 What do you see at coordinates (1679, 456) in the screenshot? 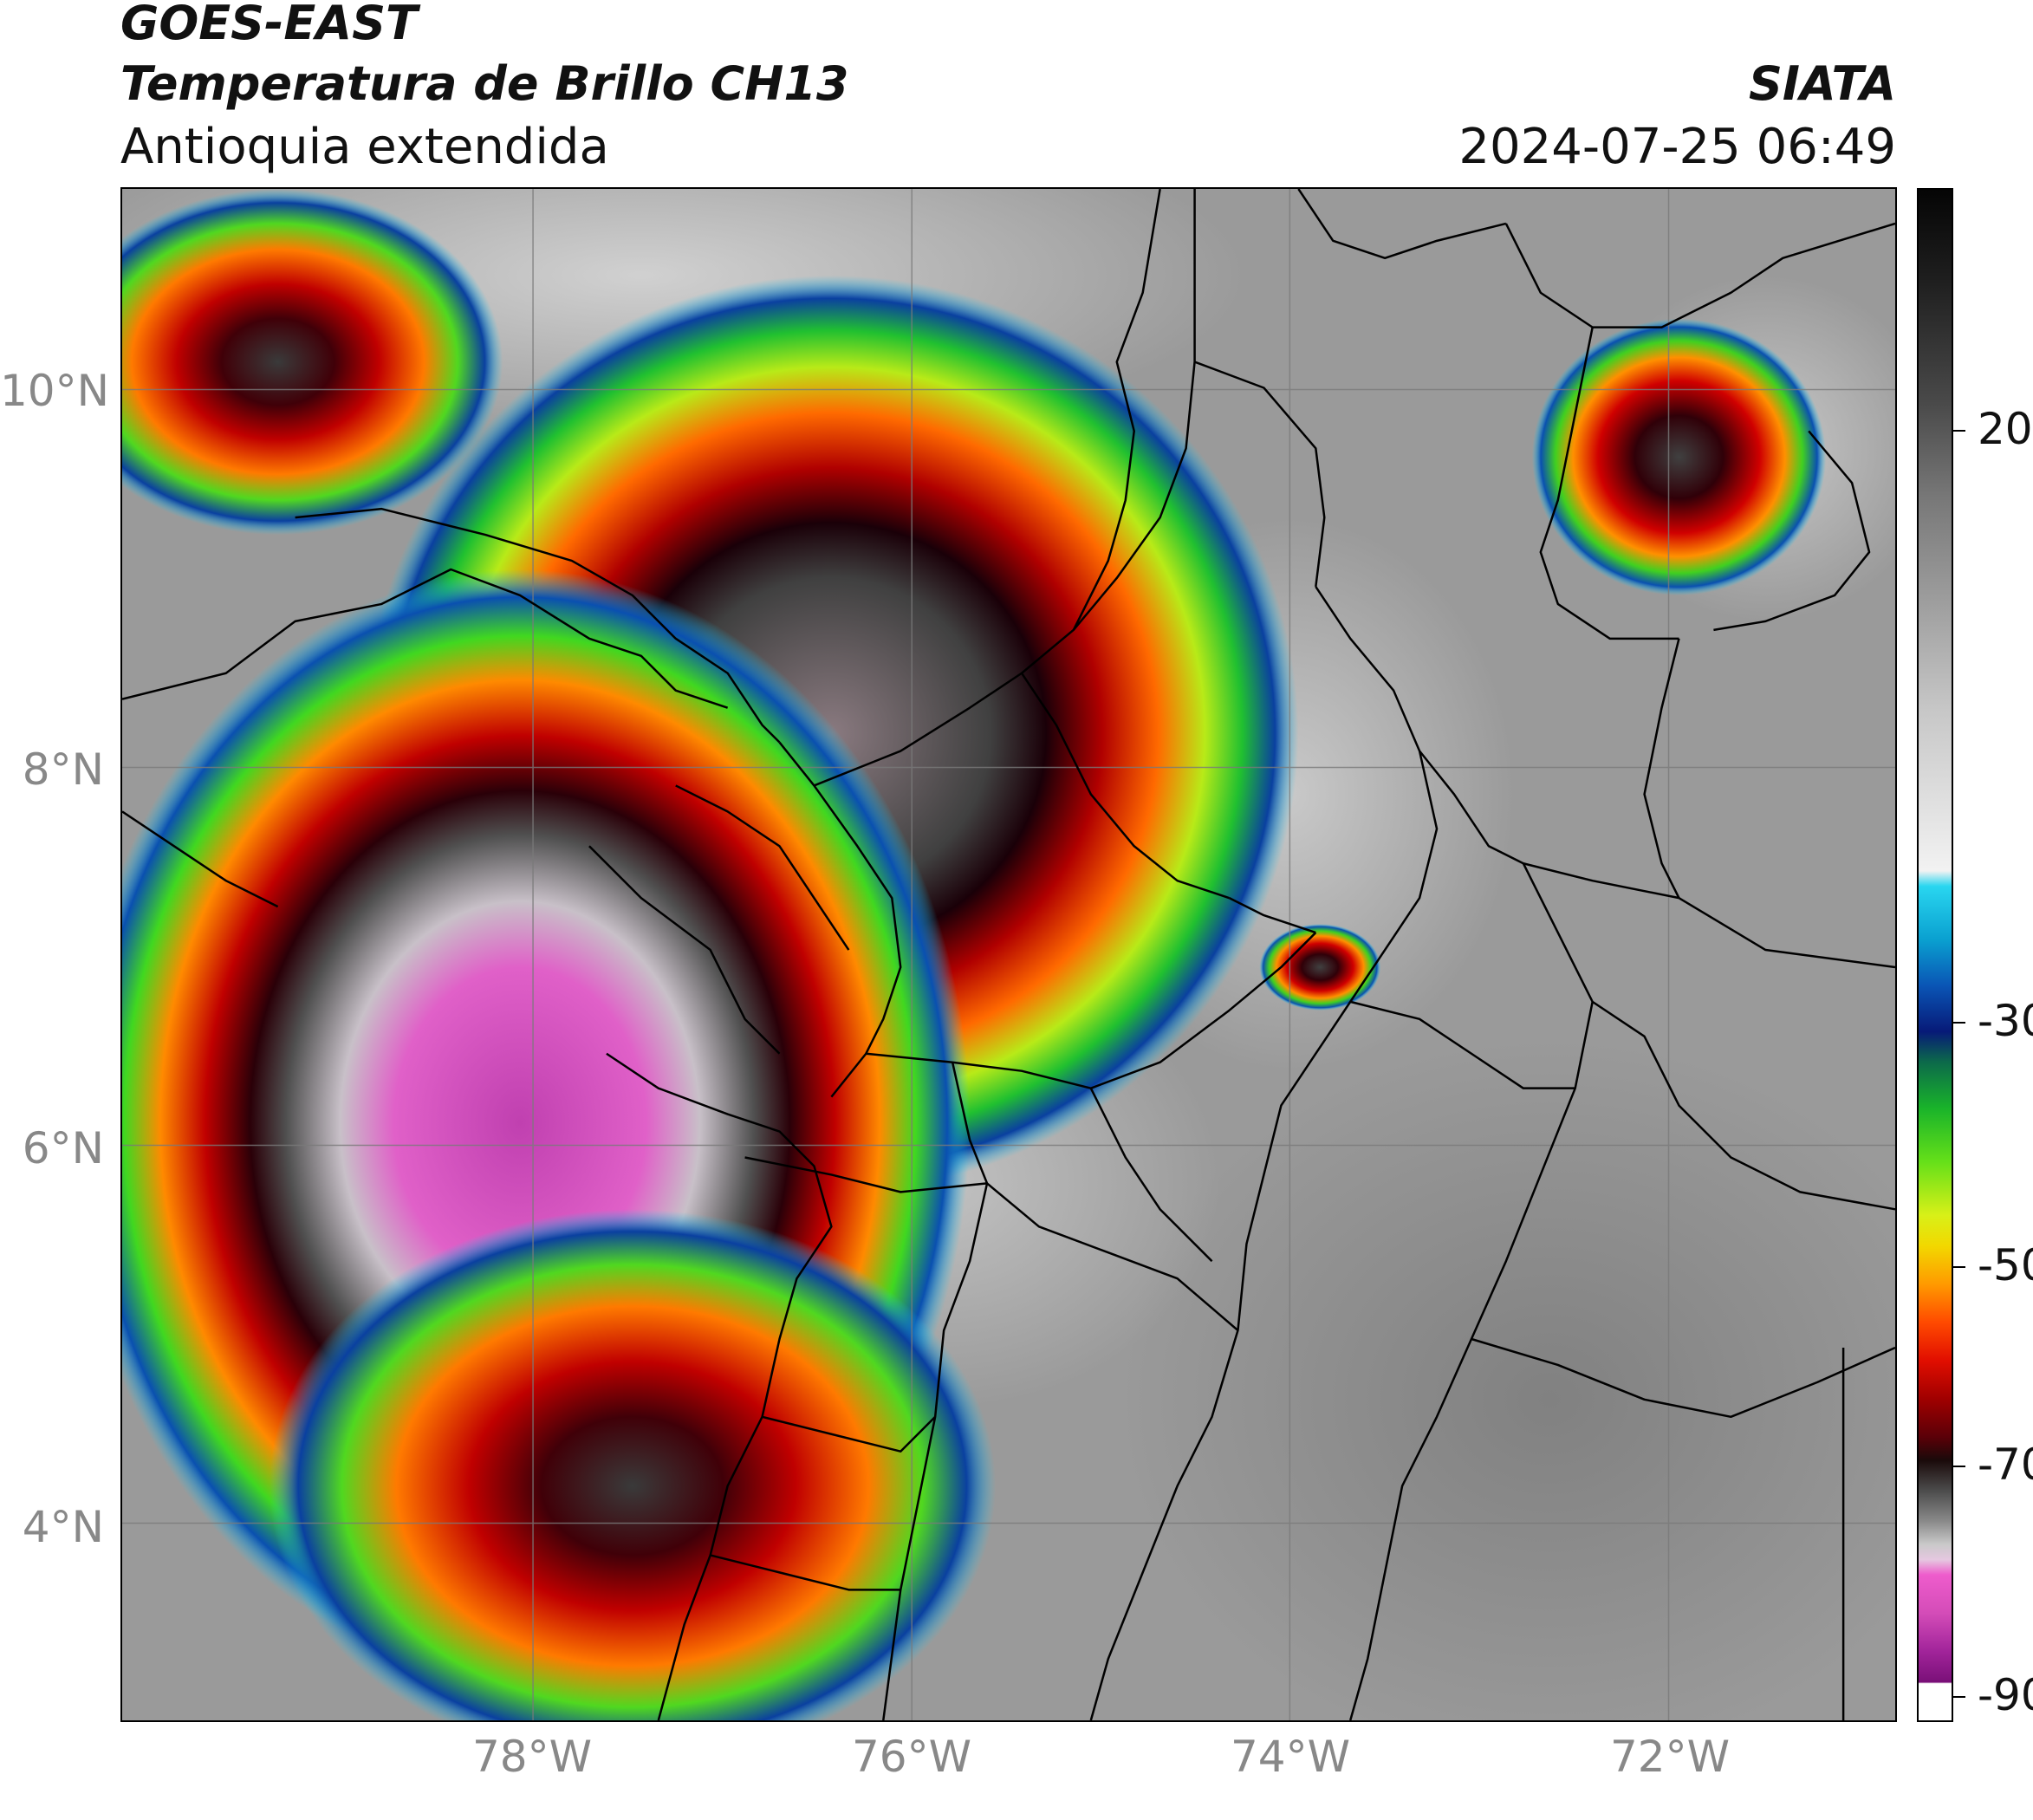
I see `storm-cell-northeast` at bounding box center [1679, 456].